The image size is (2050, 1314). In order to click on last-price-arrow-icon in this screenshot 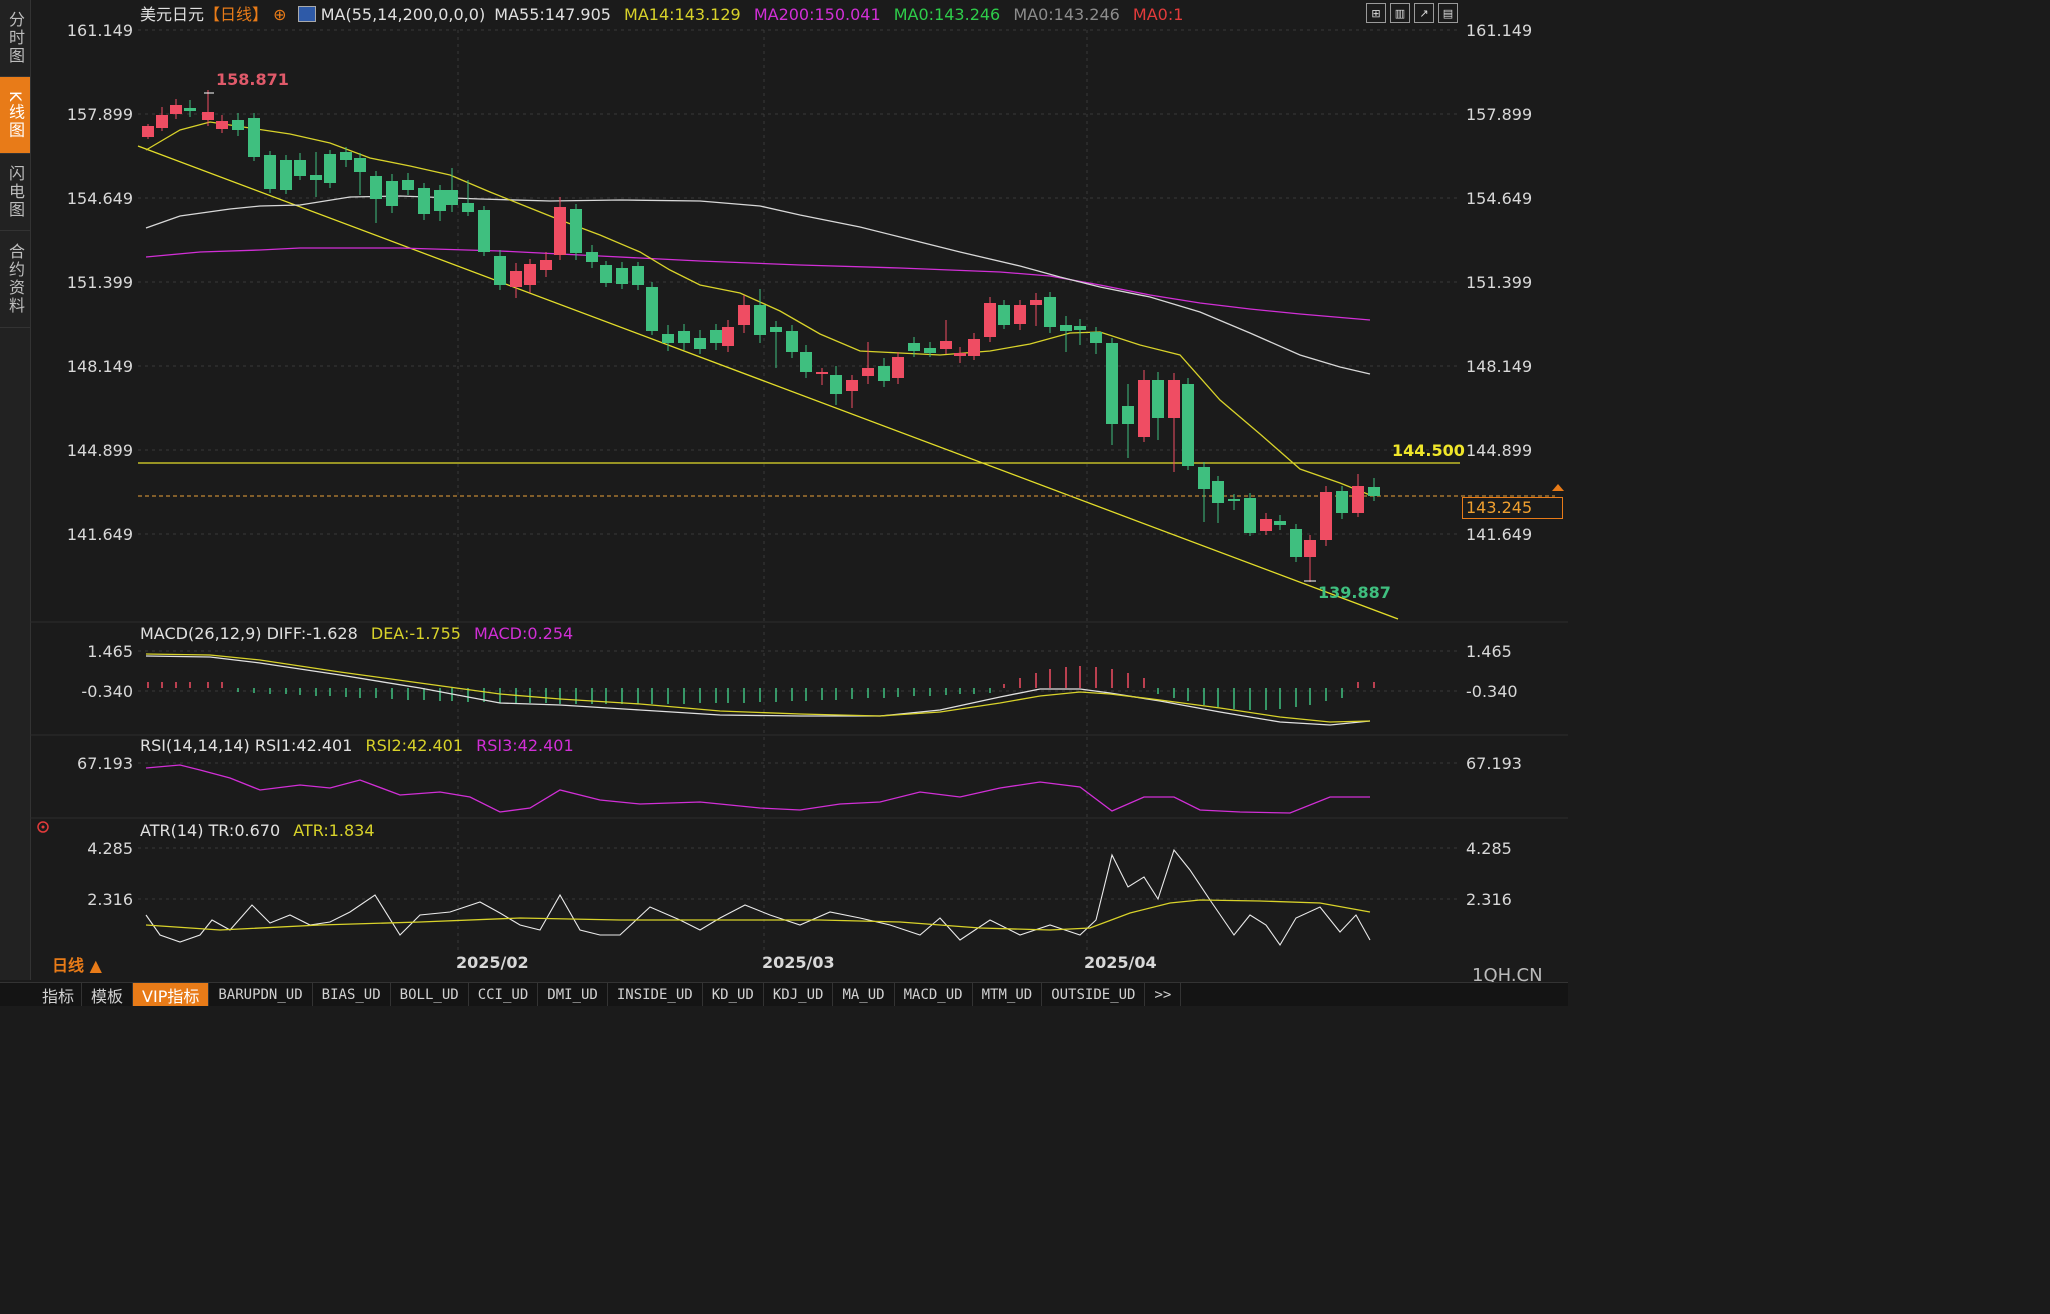, I will do `click(1558, 487)`.